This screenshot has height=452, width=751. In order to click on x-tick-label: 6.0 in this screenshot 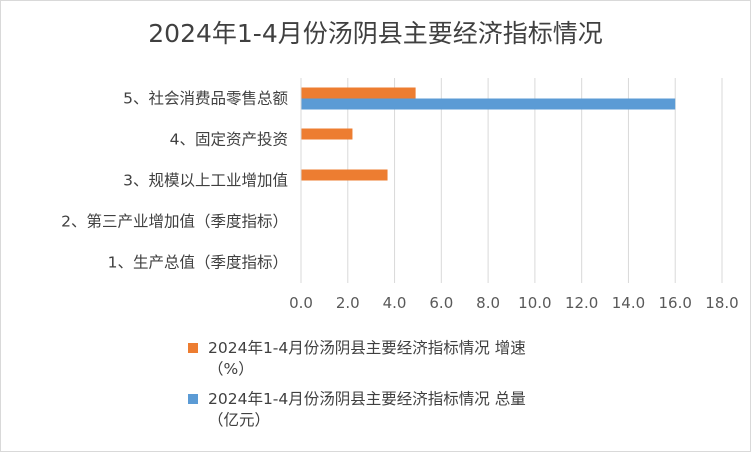, I will do `click(441, 303)`.